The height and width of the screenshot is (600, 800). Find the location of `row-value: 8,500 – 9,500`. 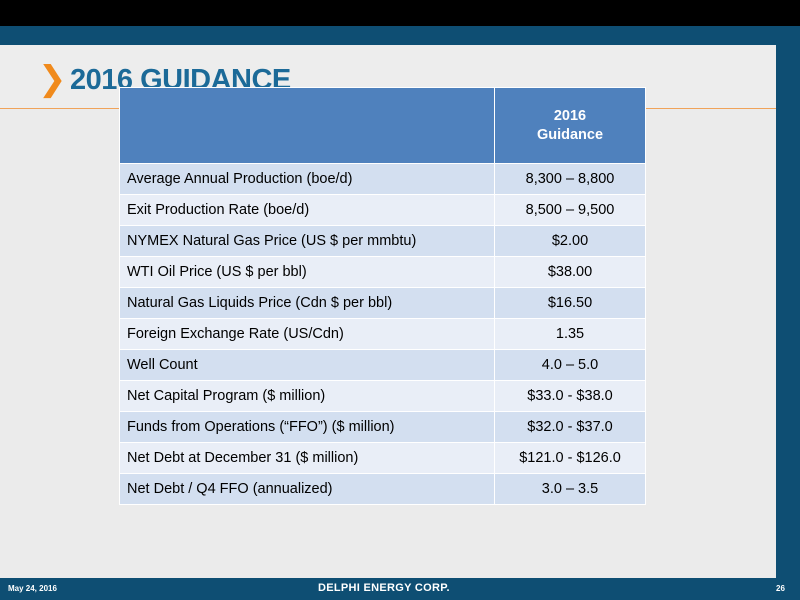

row-value: 8,500 – 9,500 is located at coordinates (570, 210).